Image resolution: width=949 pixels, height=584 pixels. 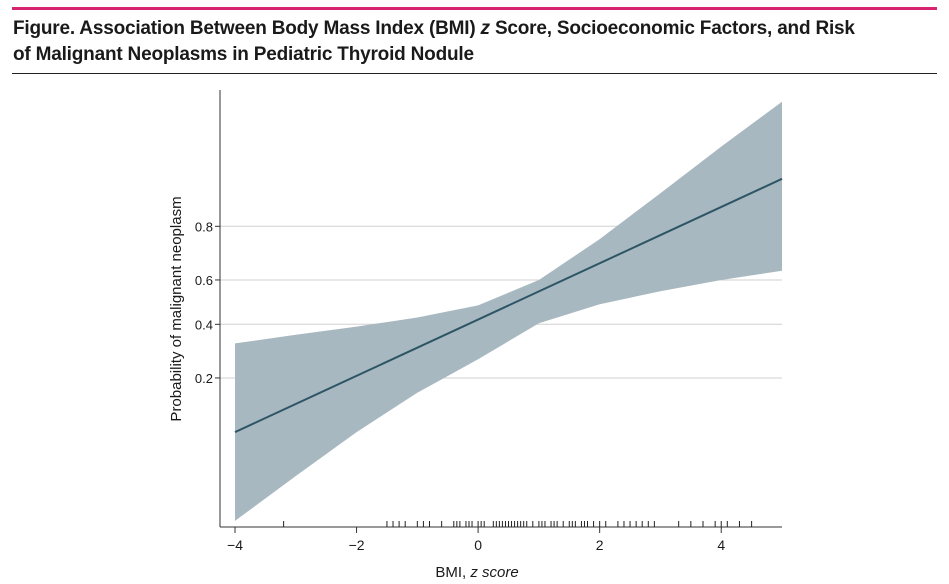 What do you see at coordinates (474, 73) in the screenshot?
I see `title-divider` at bounding box center [474, 73].